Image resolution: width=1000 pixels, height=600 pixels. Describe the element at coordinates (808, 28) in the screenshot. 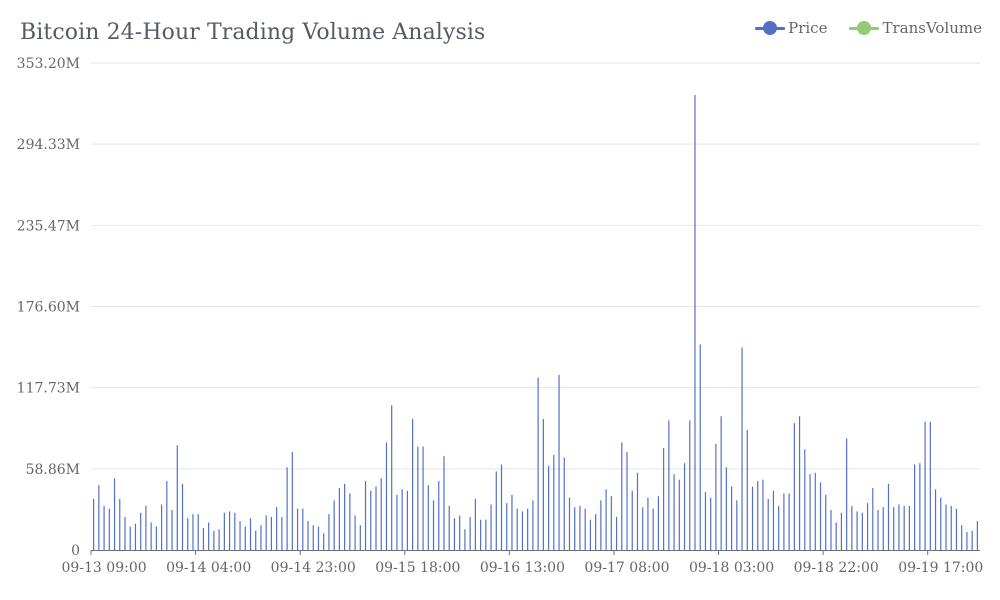

I see `legend-label-price: Price` at that location.